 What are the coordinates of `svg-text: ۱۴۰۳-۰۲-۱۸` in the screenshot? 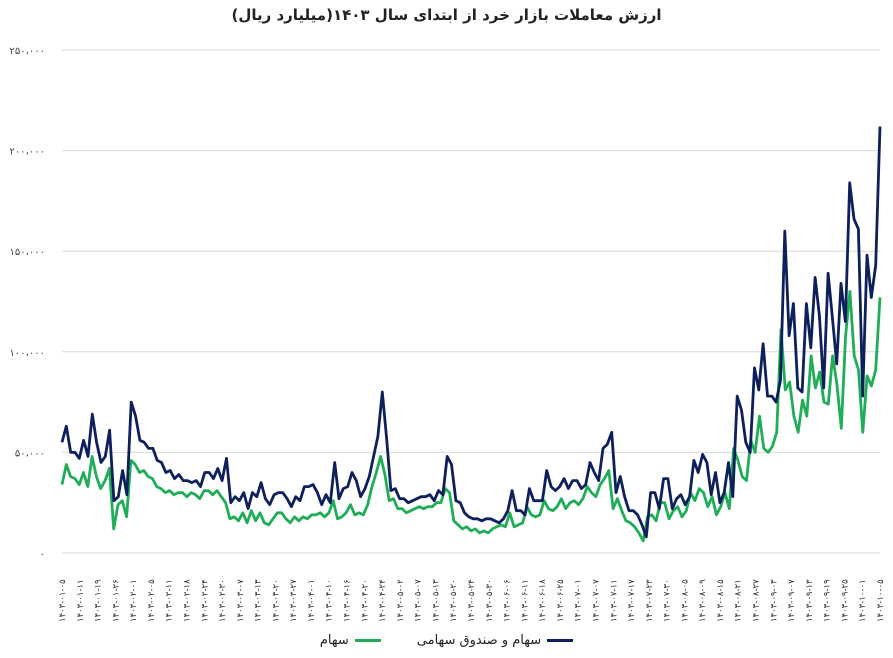 It's located at (187, 600).